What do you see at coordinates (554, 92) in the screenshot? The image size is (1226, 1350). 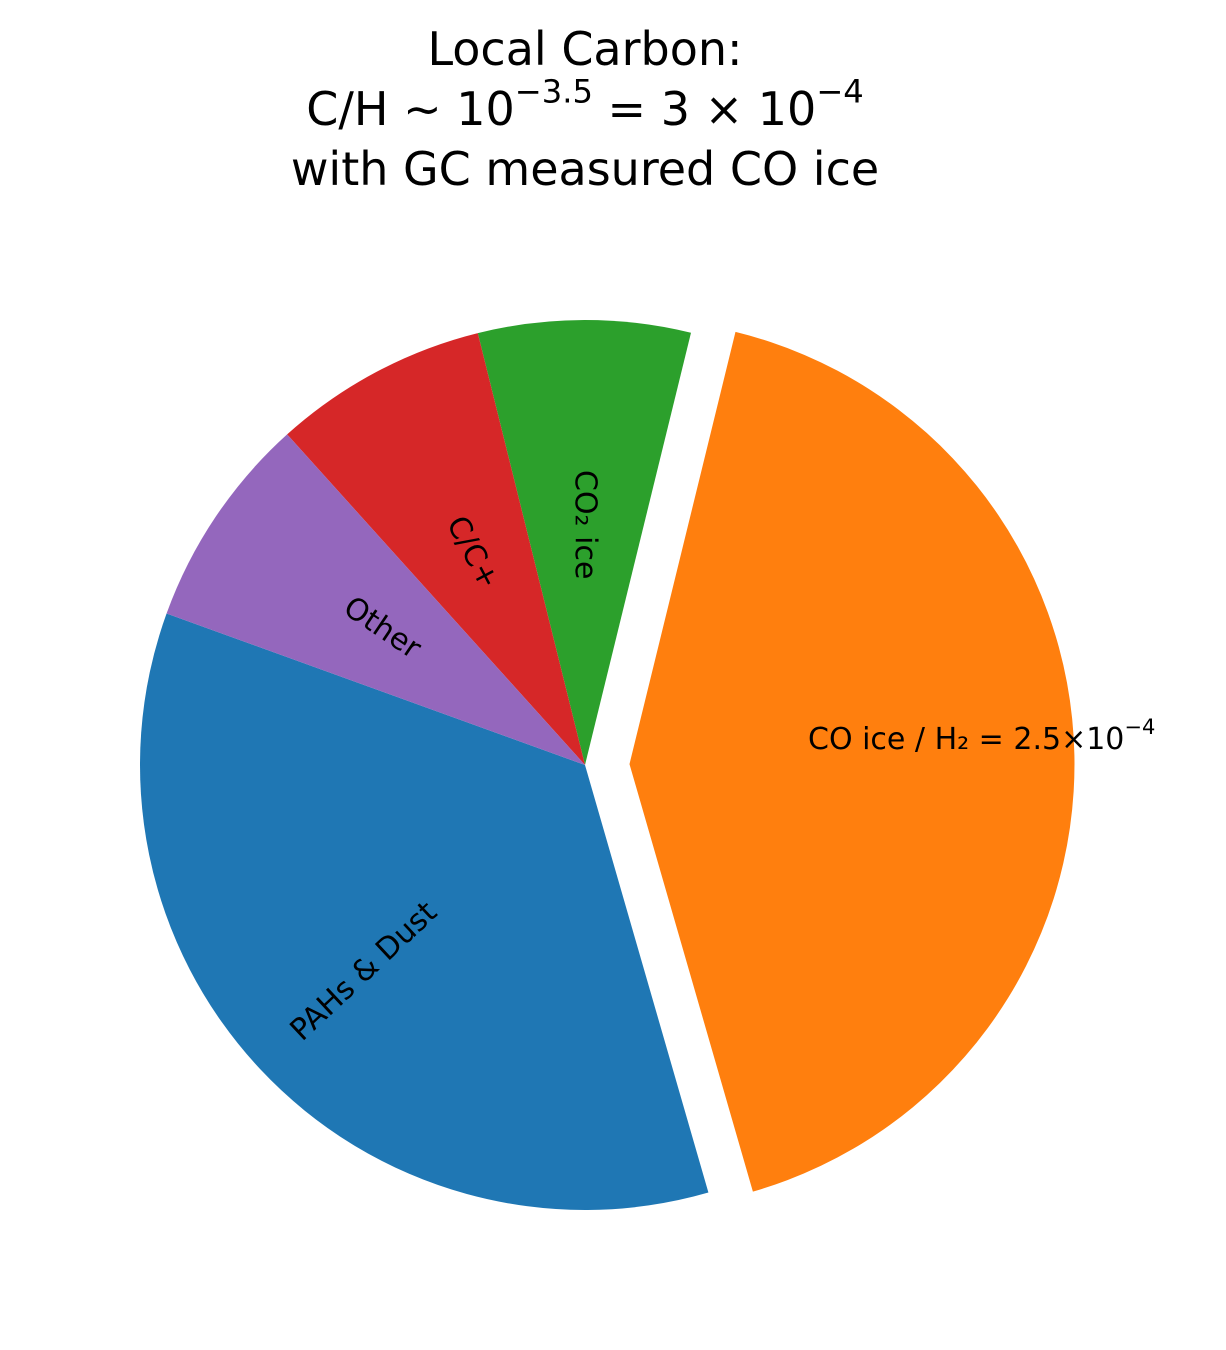 I see `superscript: −3.5` at bounding box center [554, 92].